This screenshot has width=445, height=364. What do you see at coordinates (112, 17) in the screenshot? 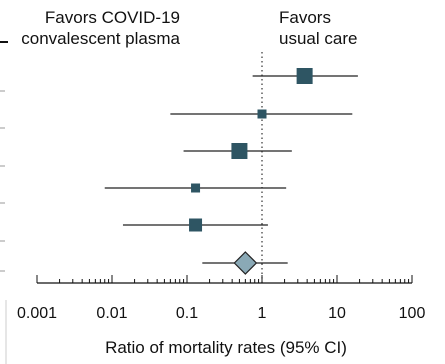
I see `favors-plasma-line-1: Favors COVID-19` at bounding box center [112, 17].